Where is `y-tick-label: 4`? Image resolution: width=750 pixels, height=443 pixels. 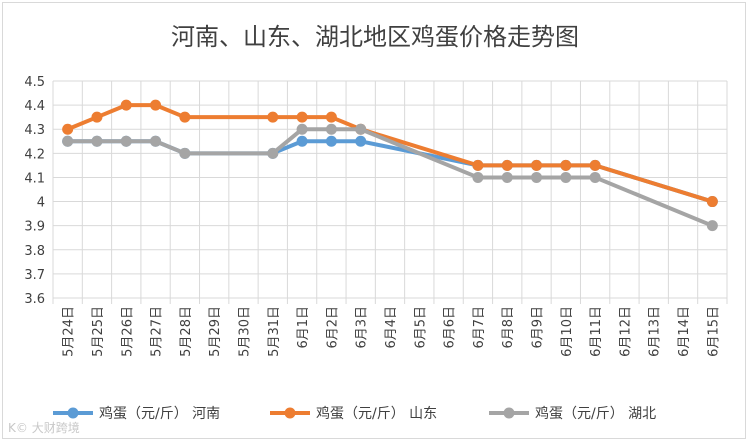 y-tick-label: 4 is located at coordinates (41, 203).